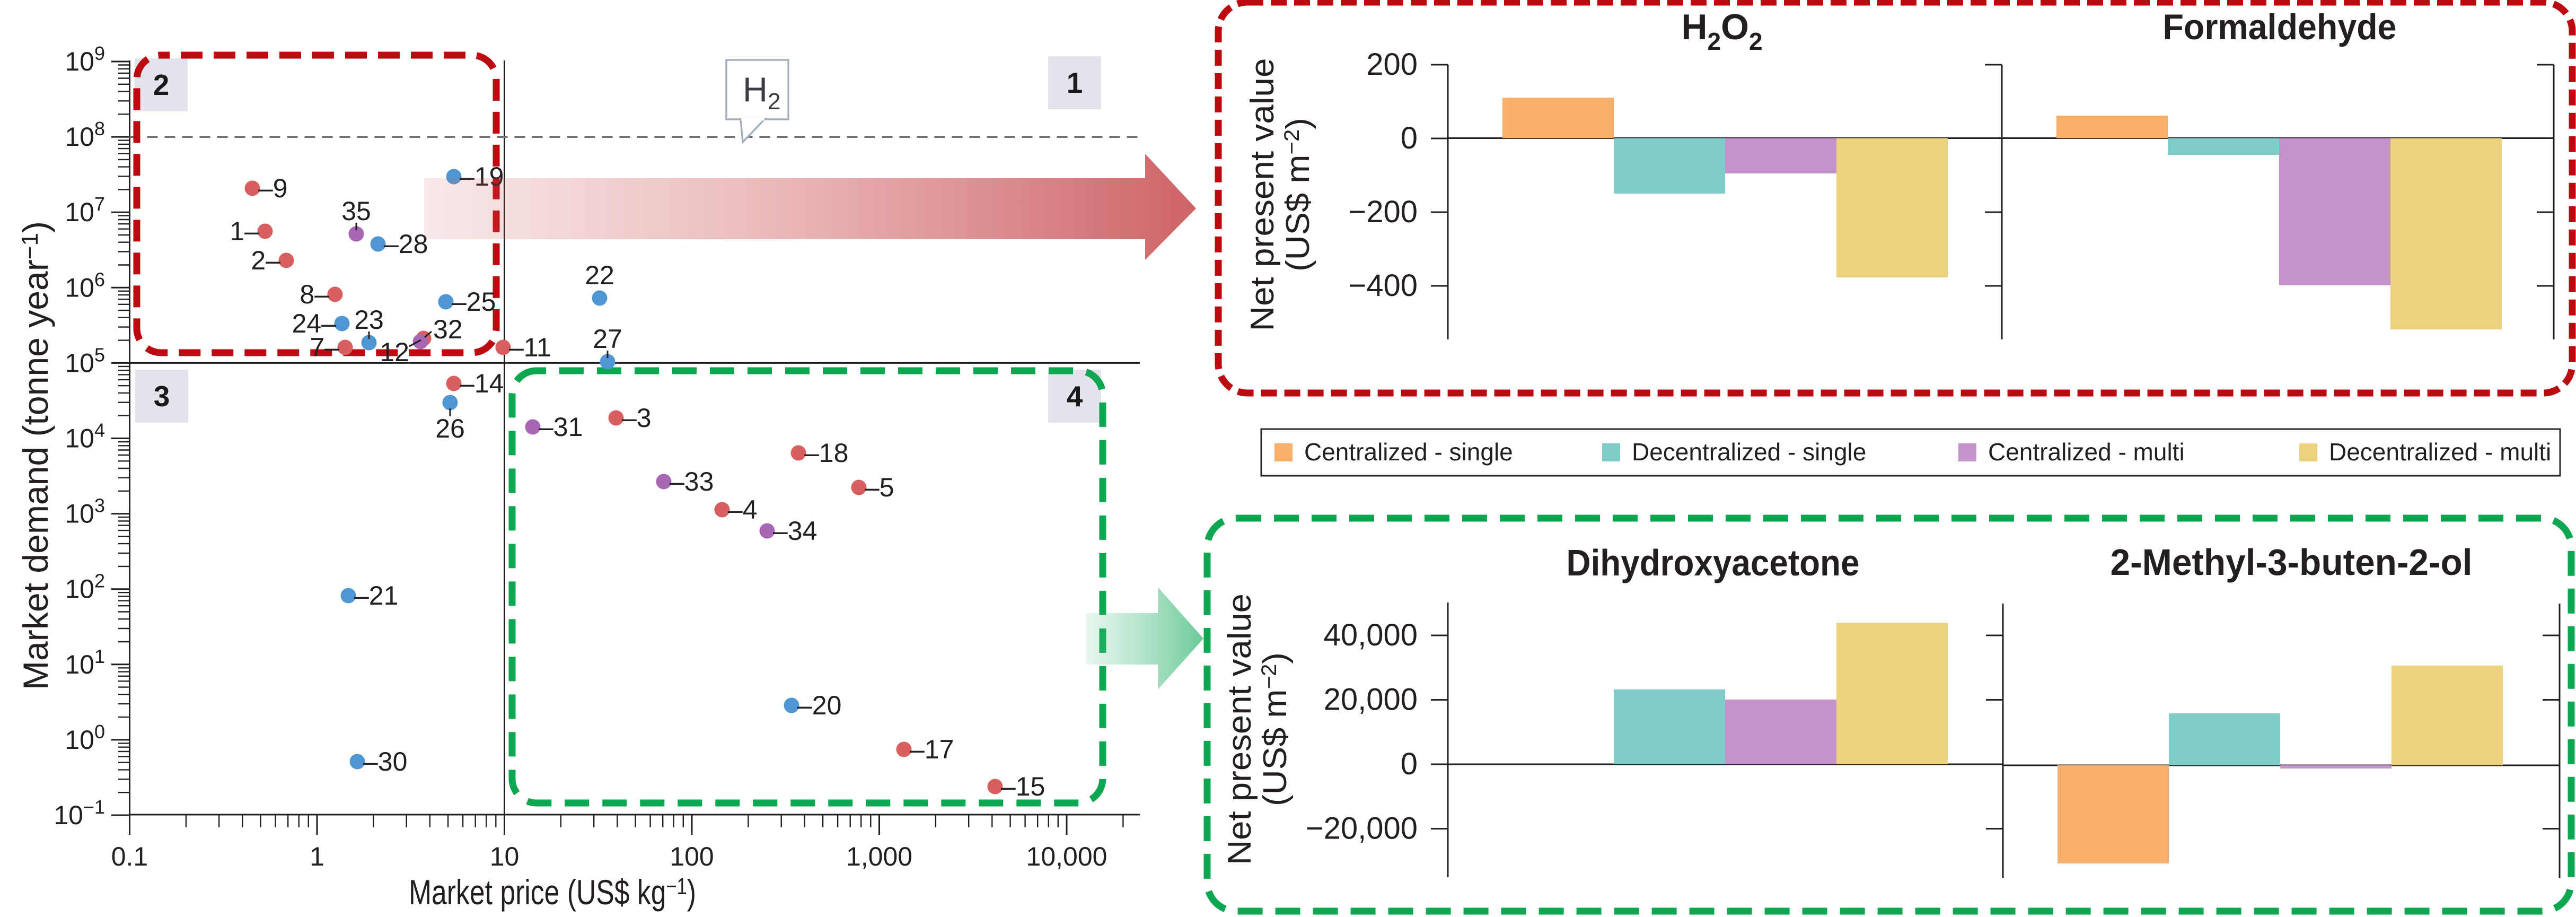 This screenshot has width=2576, height=917. Describe the element at coordinates (692, 856) in the screenshot. I see `svg-text: 100` at that location.